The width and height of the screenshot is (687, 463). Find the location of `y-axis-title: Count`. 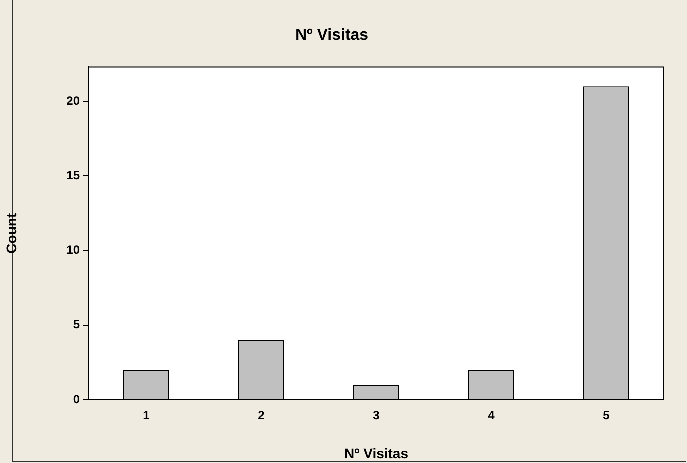

y-axis-title: Count is located at coordinates (11, 233).